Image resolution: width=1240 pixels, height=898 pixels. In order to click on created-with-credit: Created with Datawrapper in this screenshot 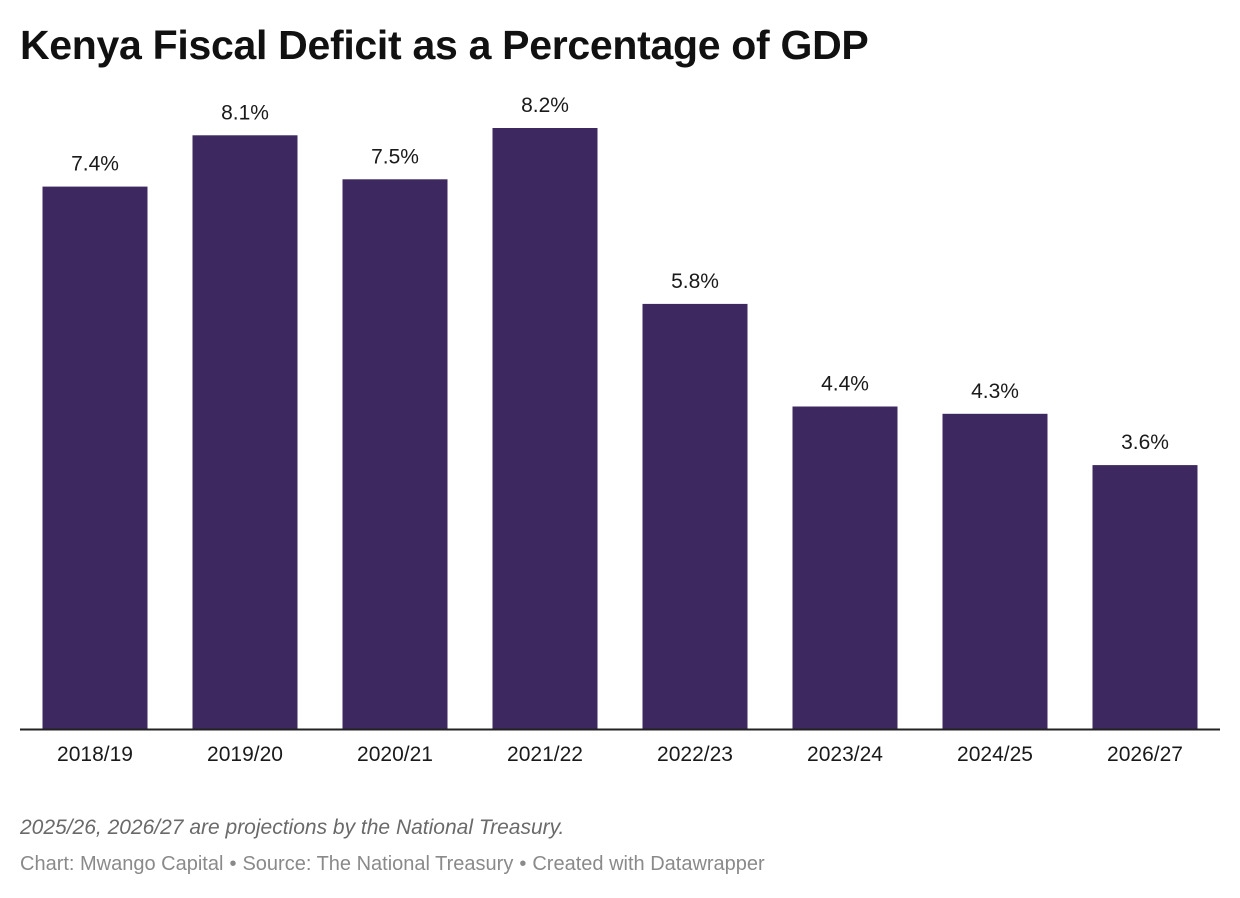, I will do `click(648, 864)`.